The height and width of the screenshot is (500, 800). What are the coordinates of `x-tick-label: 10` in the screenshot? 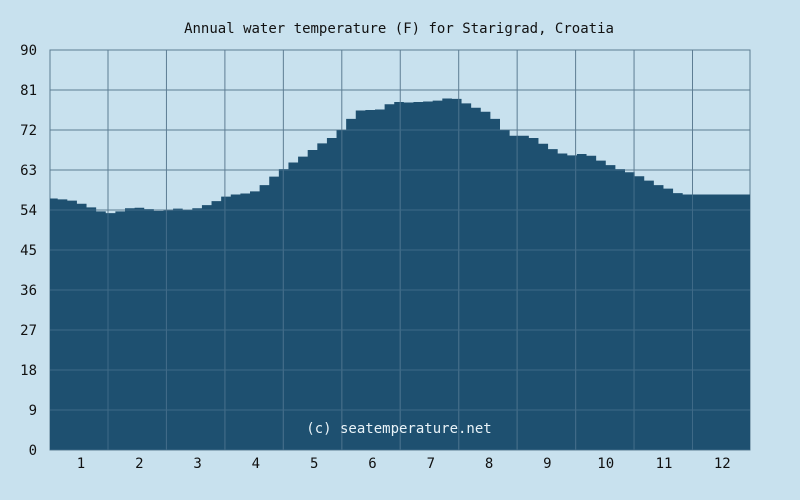 It's located at (605, 464).